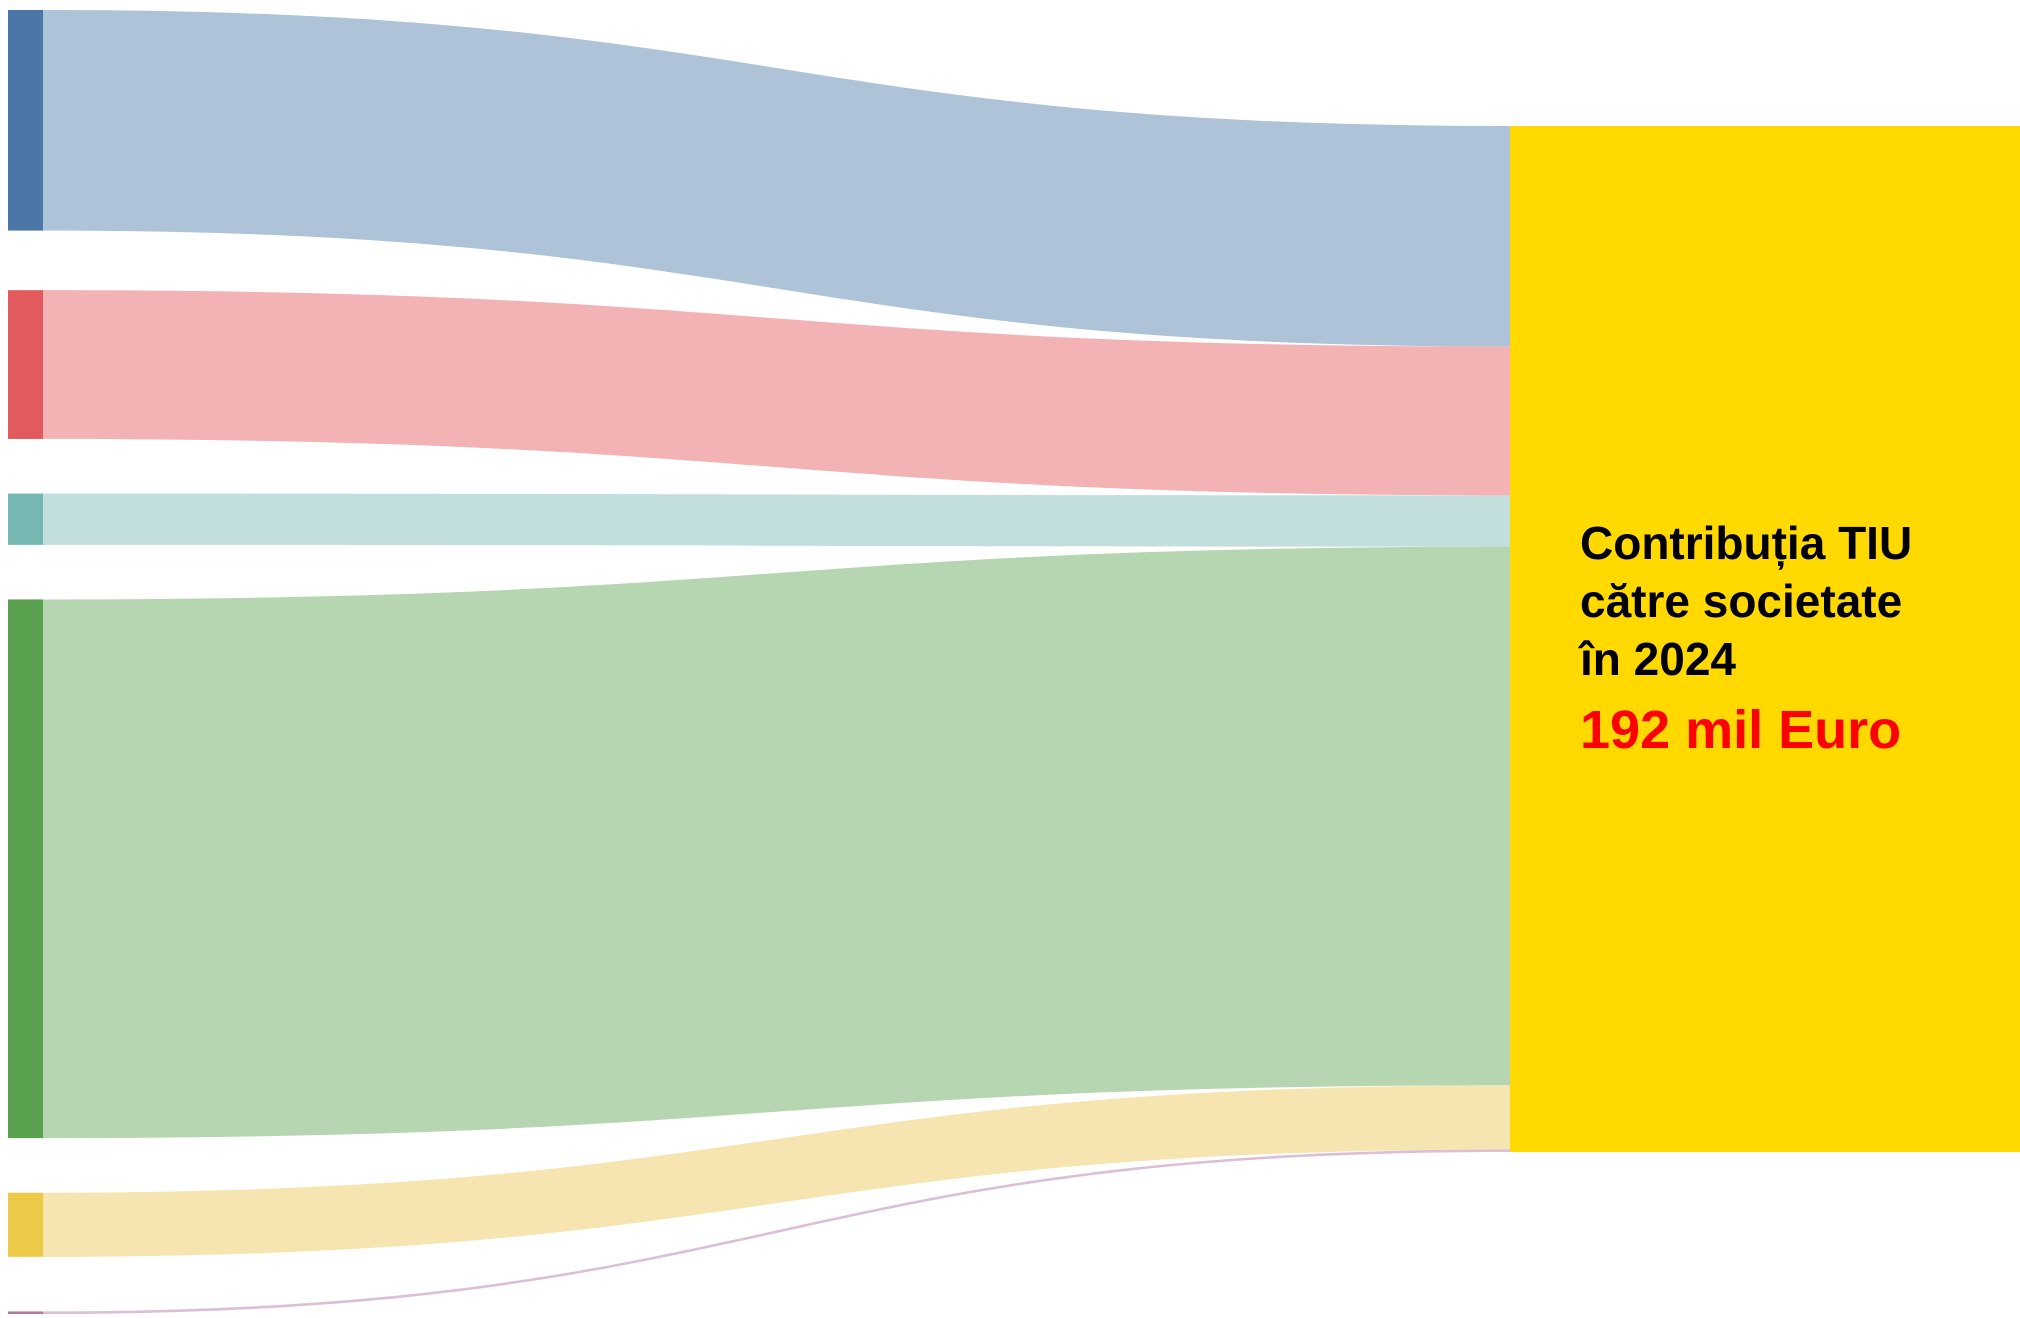 This screenshot has height=1318, width=2020. I want to click on sankey-source-nodes, so click(25, 662).